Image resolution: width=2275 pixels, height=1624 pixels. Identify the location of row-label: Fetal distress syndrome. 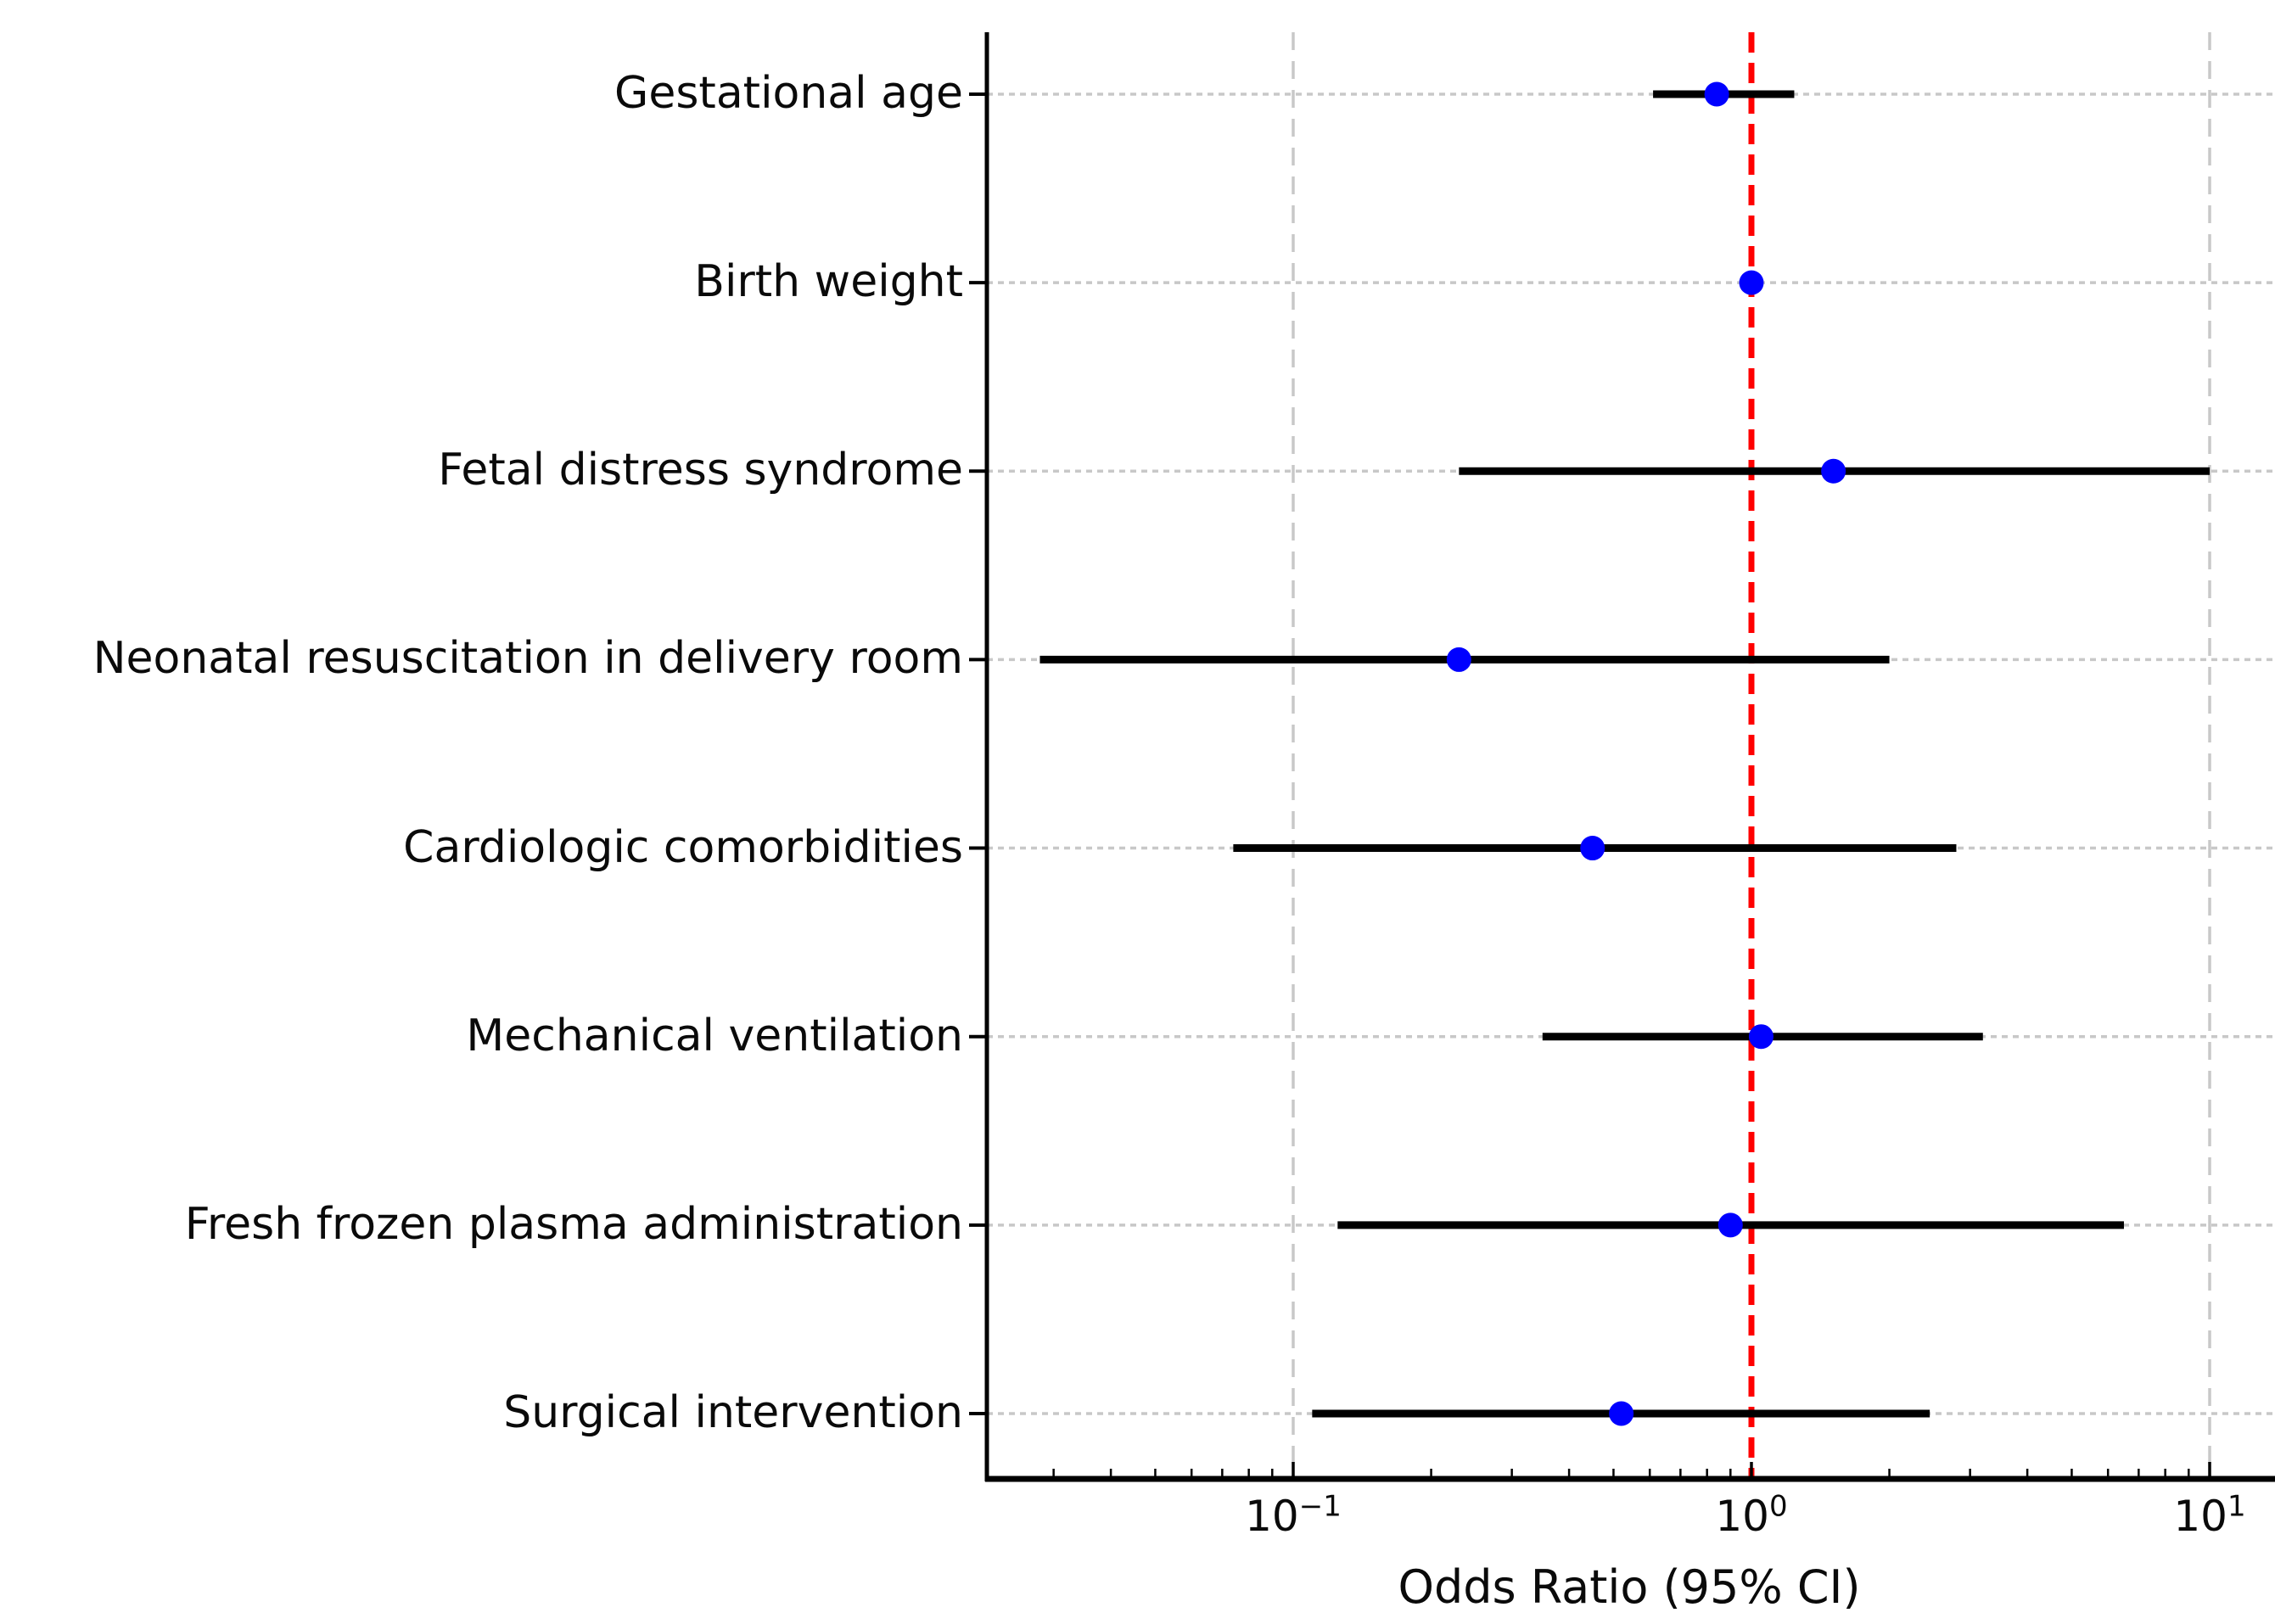
(700, 470).